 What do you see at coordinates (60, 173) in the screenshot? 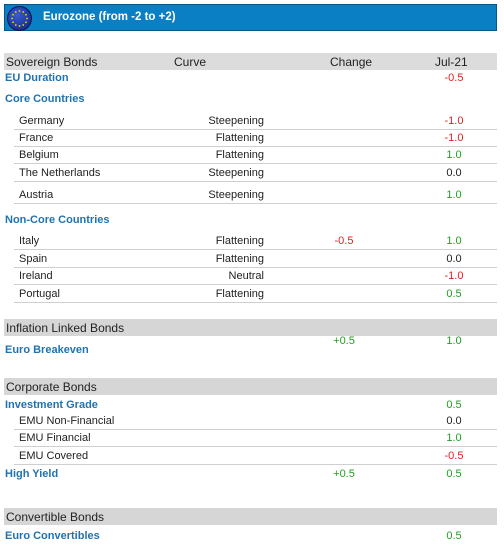
I see `country-name: The Netherlands` at bounding box center [60, 173].